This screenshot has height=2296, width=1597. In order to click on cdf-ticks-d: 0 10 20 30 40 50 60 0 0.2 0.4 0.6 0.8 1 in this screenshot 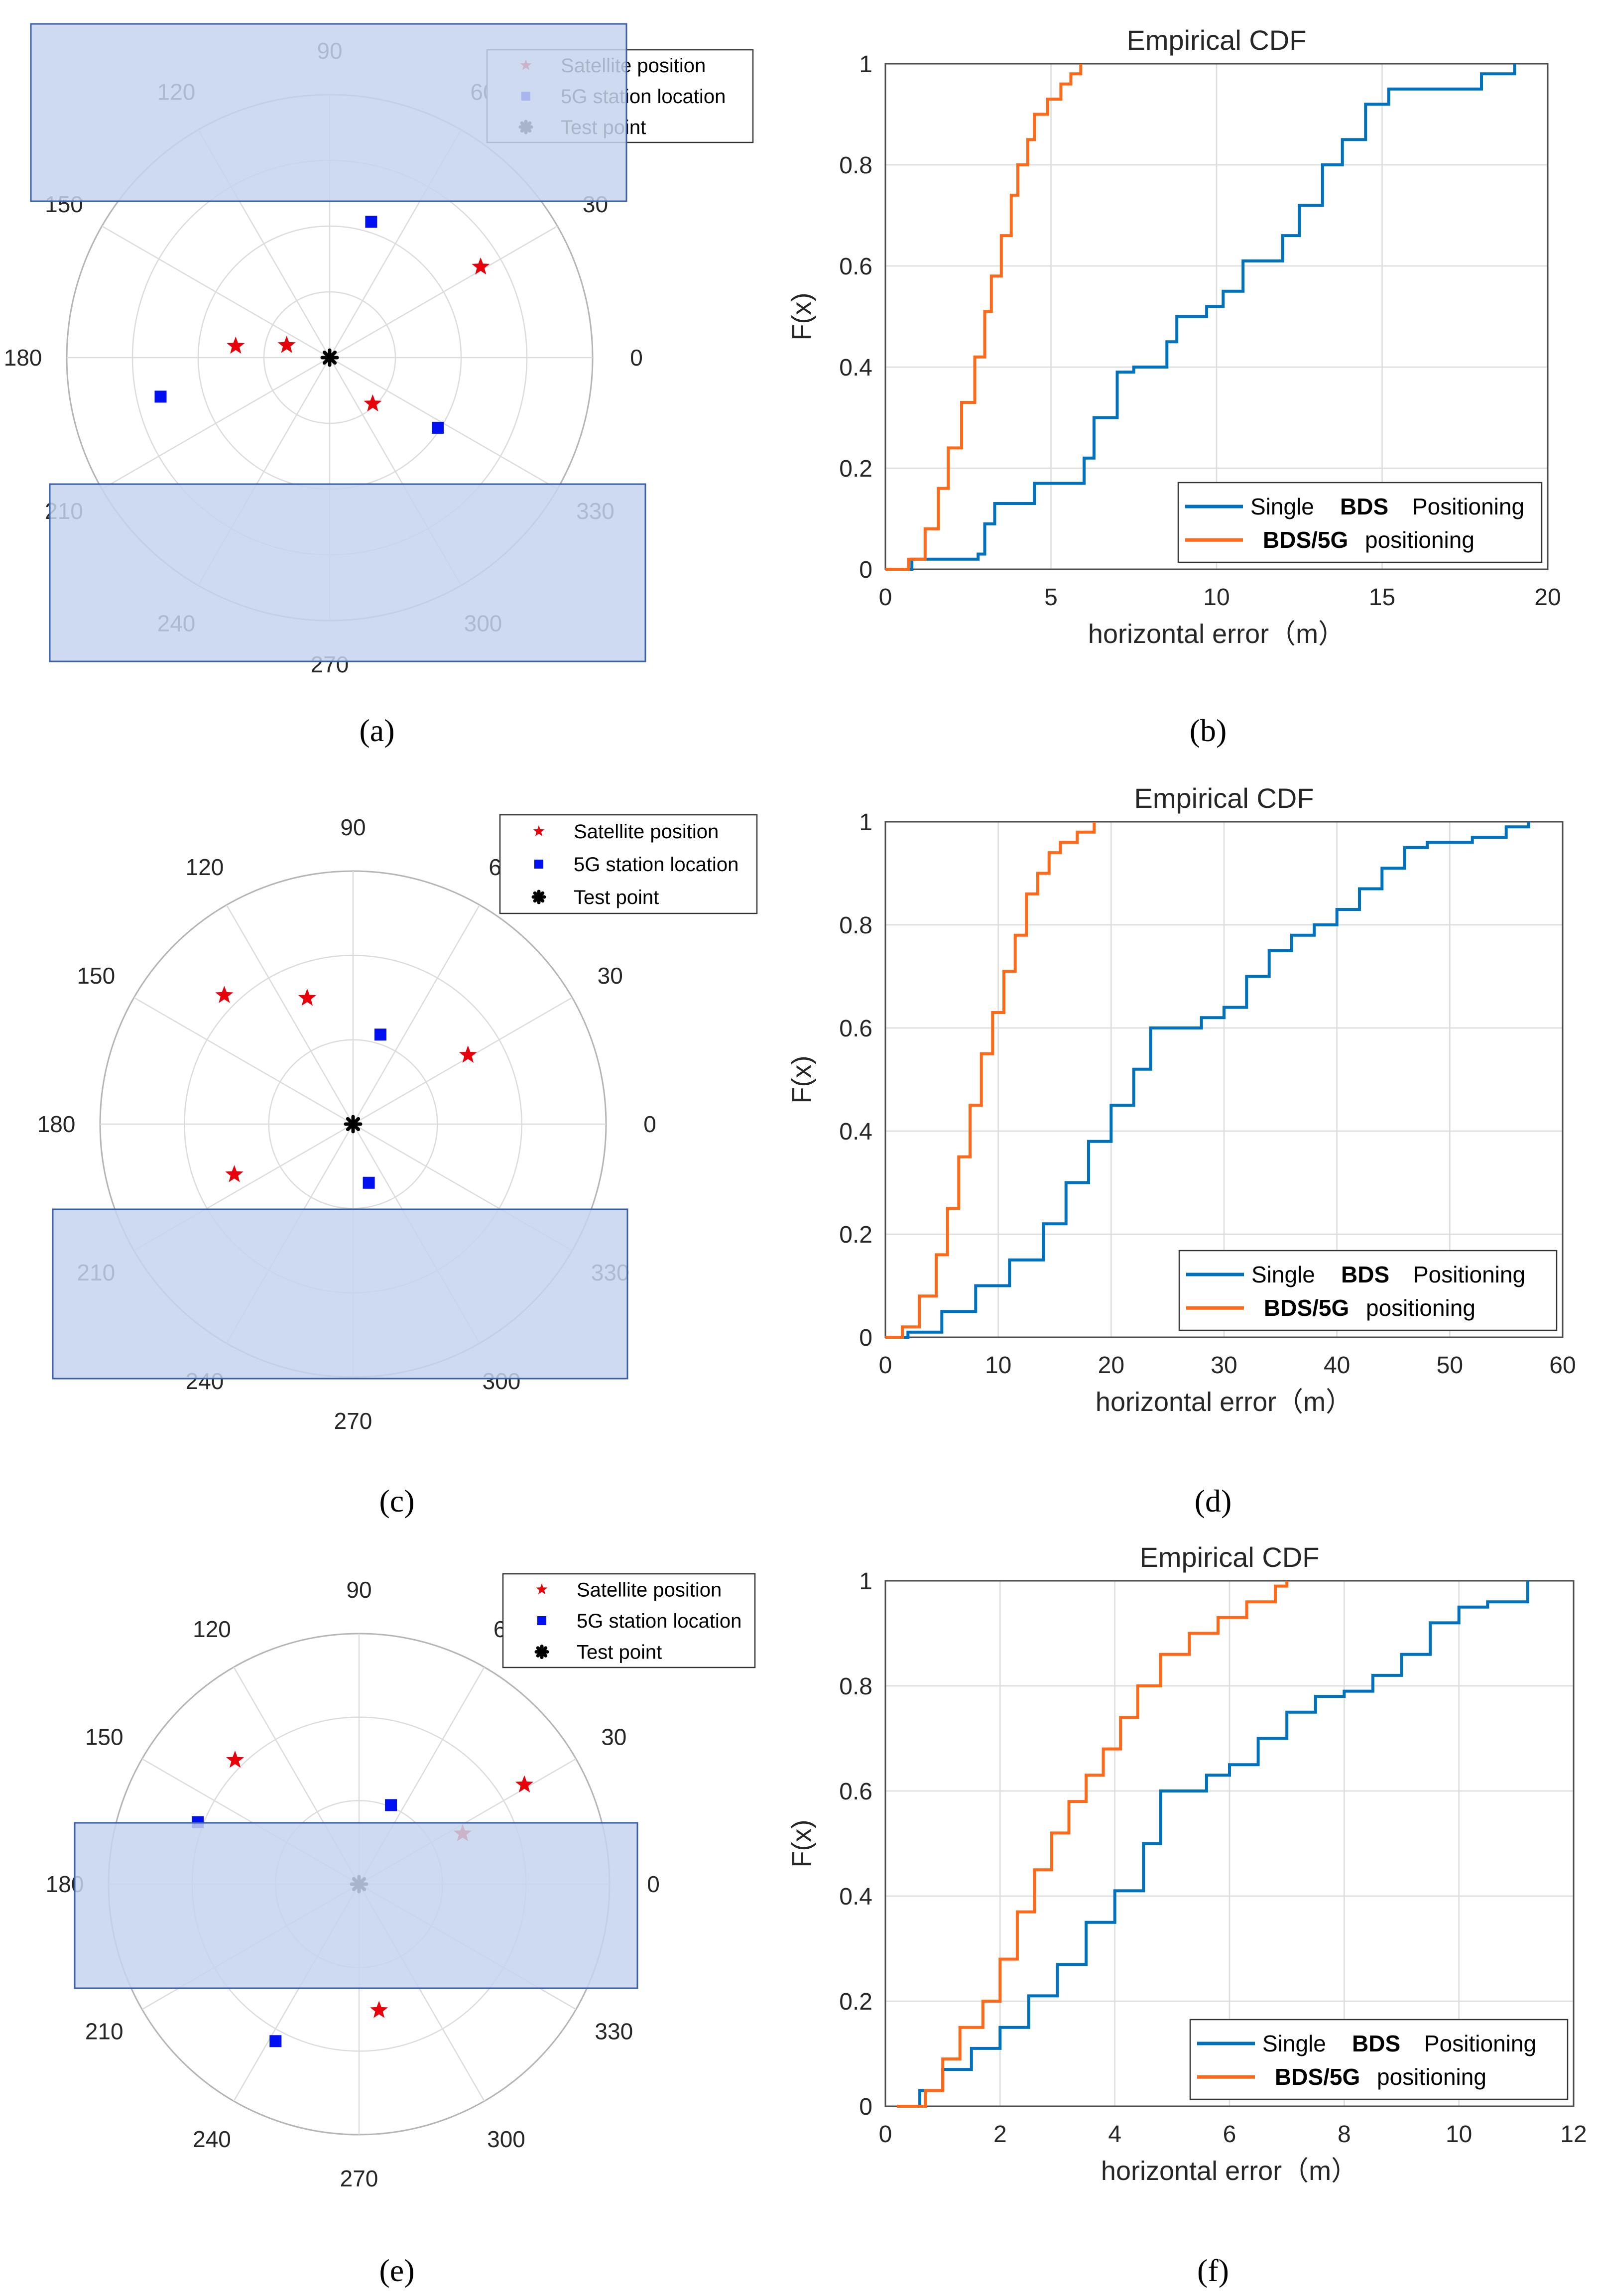, I will do `click(1207, 1094)`.